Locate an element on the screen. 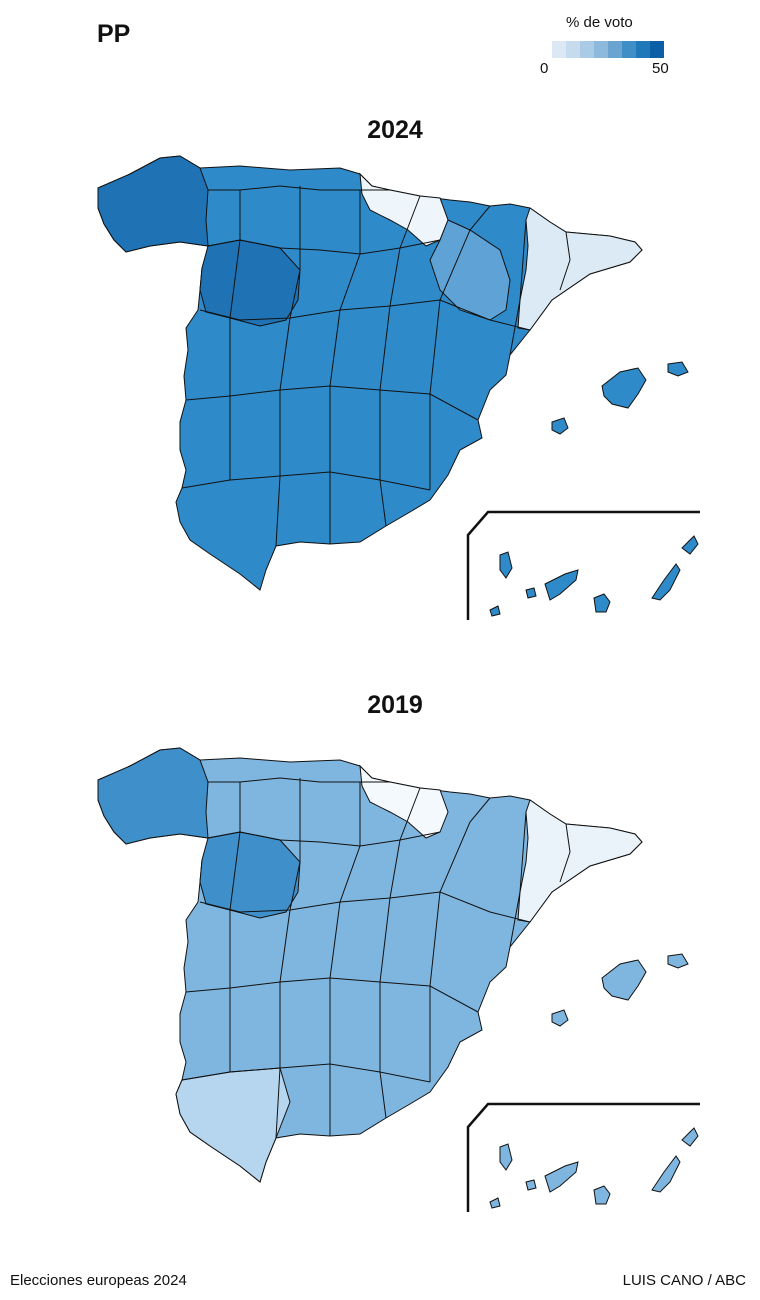 The height and width of the screenshot is (1300, 760). andalusia-west is located at coordinates (233, 1125).